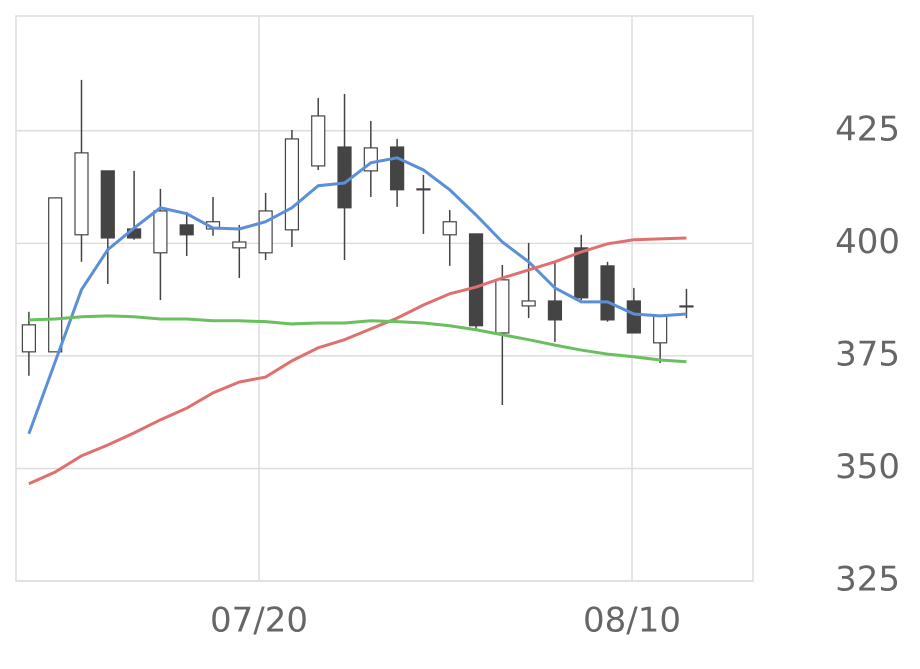 This screenshot has height=669, width=920. What do you see at coordinates (867, 354) in the screenshot?
I see `y-tick-label: 375` at bounding box center [867, 354].